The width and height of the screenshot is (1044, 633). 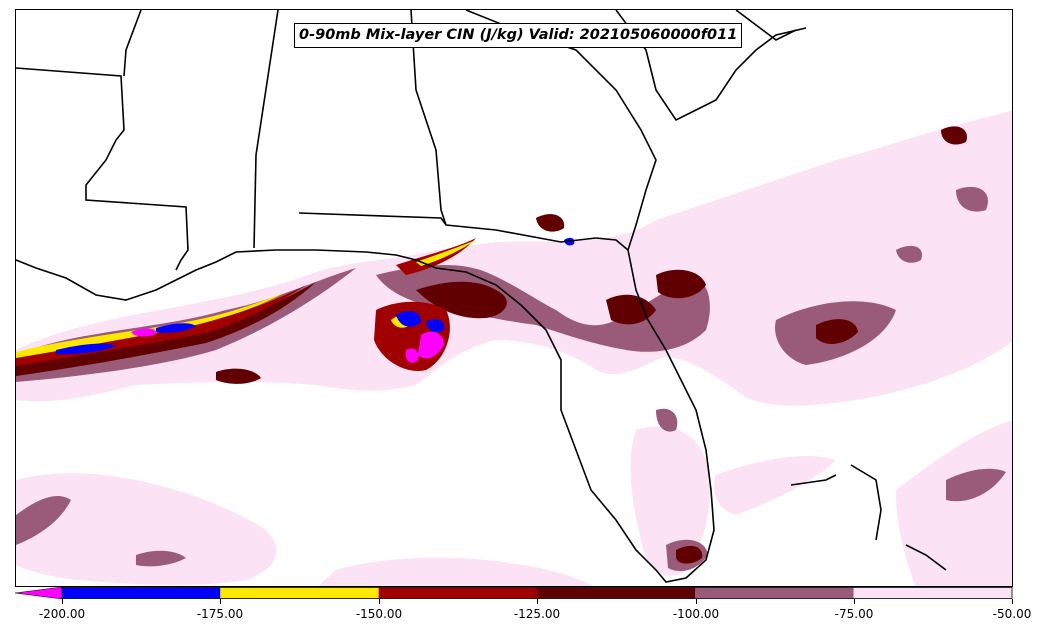 What do you see at coordinates (537, 614) in the screenshot?
I see `tick-label: -125.00` at bounding box center [537, 614].